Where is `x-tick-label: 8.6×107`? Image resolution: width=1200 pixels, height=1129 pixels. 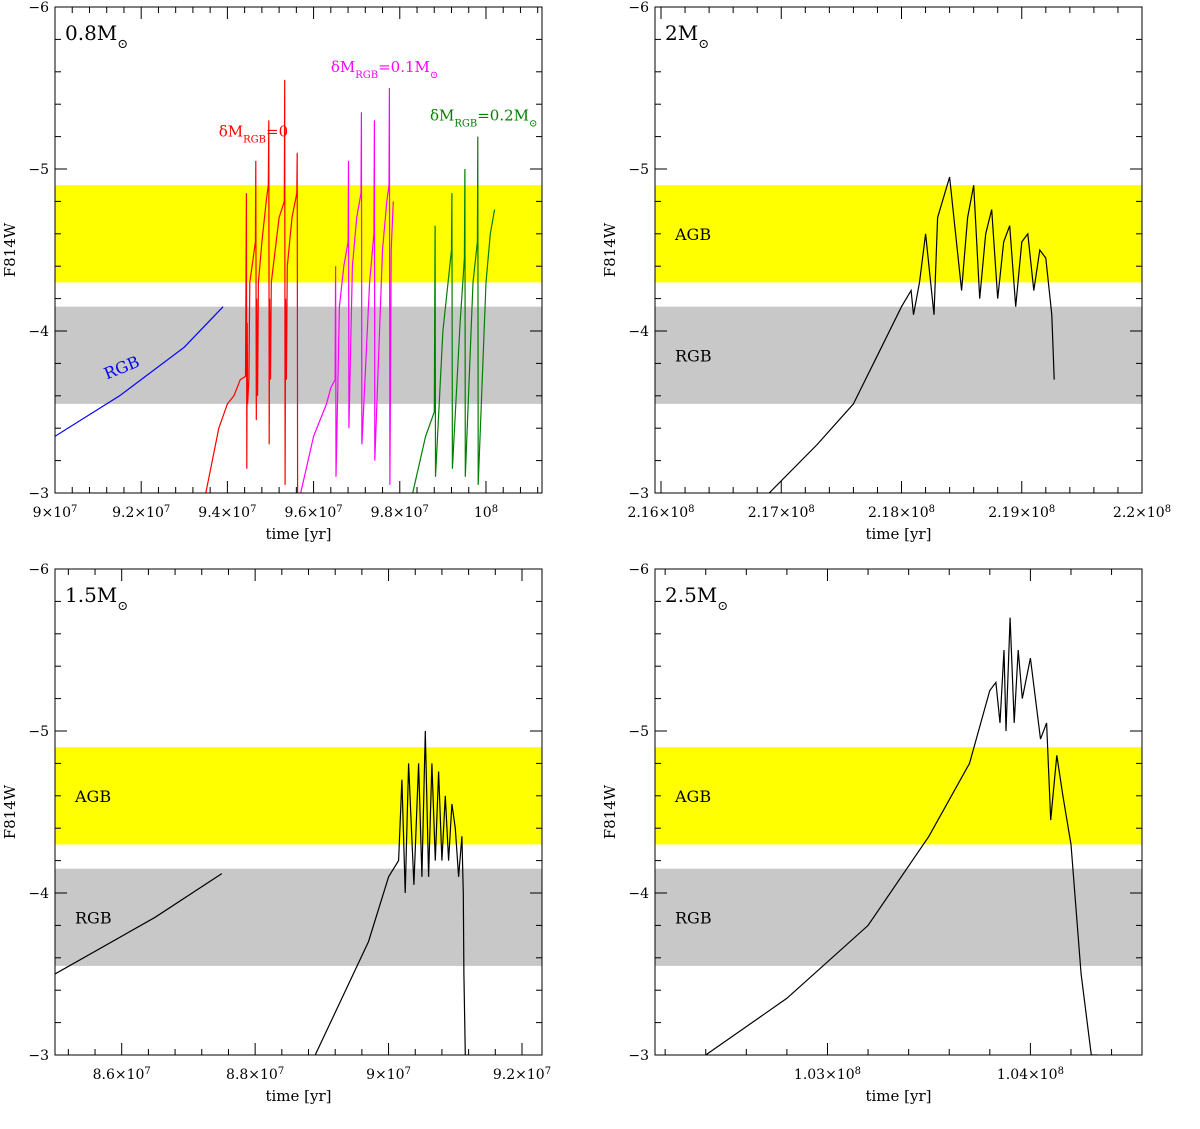 x-tick-label: 8.6×107 is located at coordinates (122, 1075).